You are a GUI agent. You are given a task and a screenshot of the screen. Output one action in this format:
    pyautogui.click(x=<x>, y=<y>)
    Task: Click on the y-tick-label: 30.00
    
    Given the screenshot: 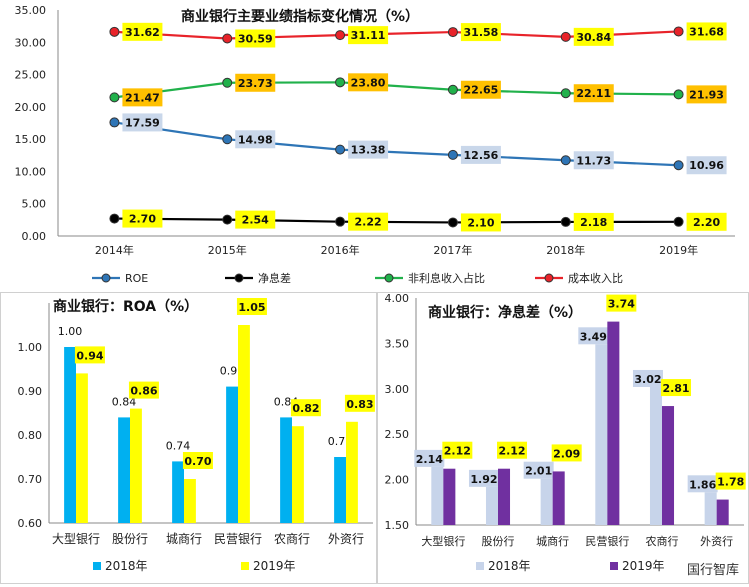 What is the action you would take?
    pyautogui.click(x=31, y=42)
    